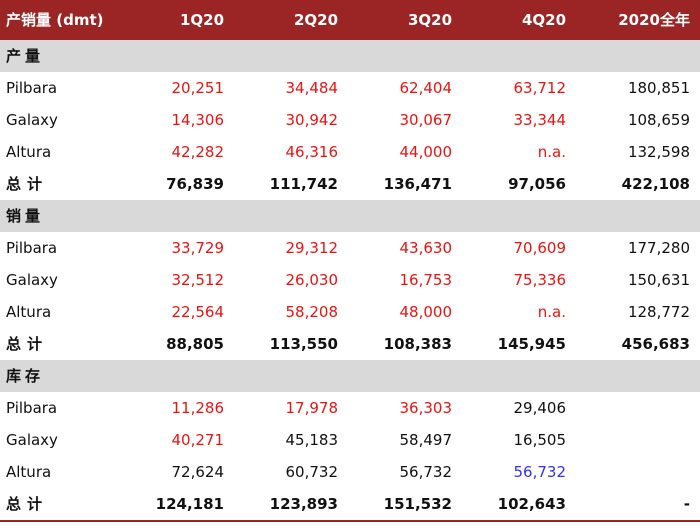 This screenshot has height=532, width=700. I want to click on total-value-cell: 422,108, so click(655, 184).